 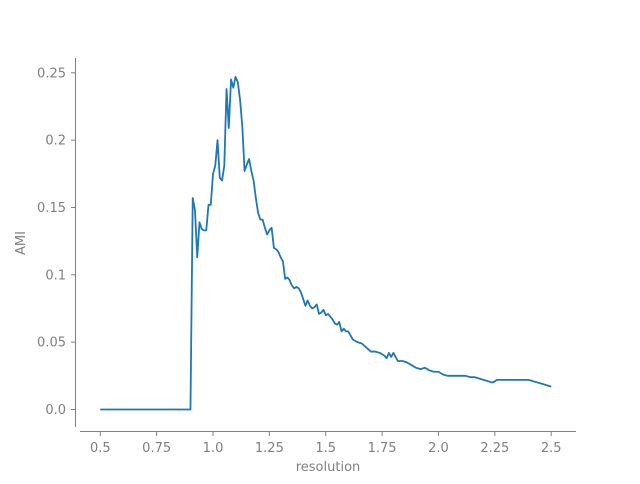 What do you see at coordinates (156, 448) in the screenshot?
I see `x-tick-label: 0.75` at bounding box center [156, 448].